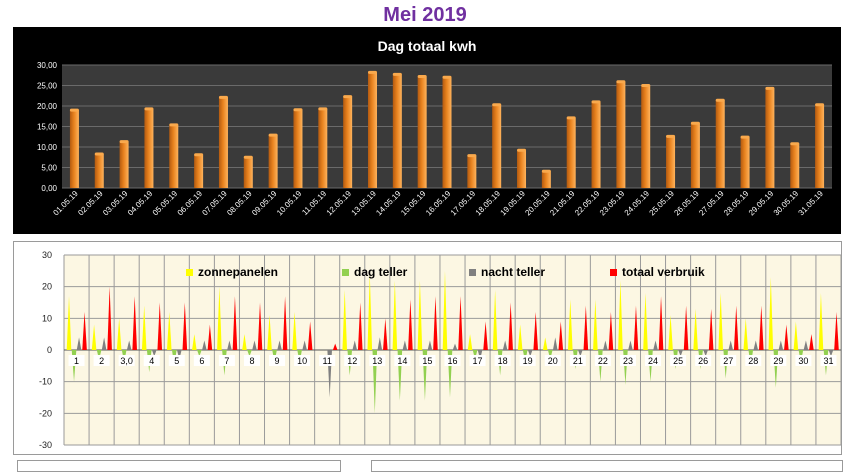 This screenshot has width=850, height=472. What do you see at coordinates (47, 147) in the screenshot?
I see `y-tick-label: 10,00` at bounding box center [47, 147].